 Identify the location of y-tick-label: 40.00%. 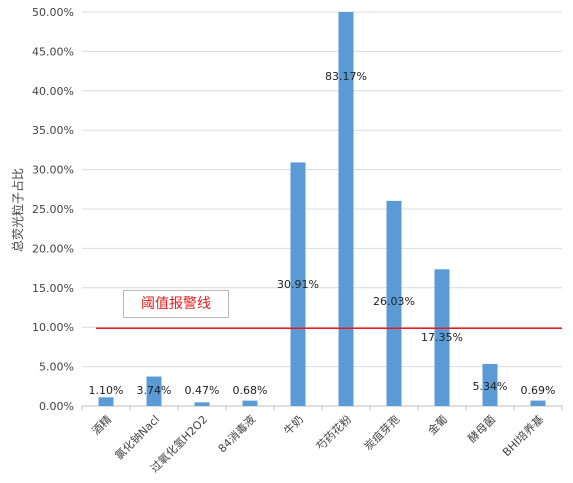
(53, 91).